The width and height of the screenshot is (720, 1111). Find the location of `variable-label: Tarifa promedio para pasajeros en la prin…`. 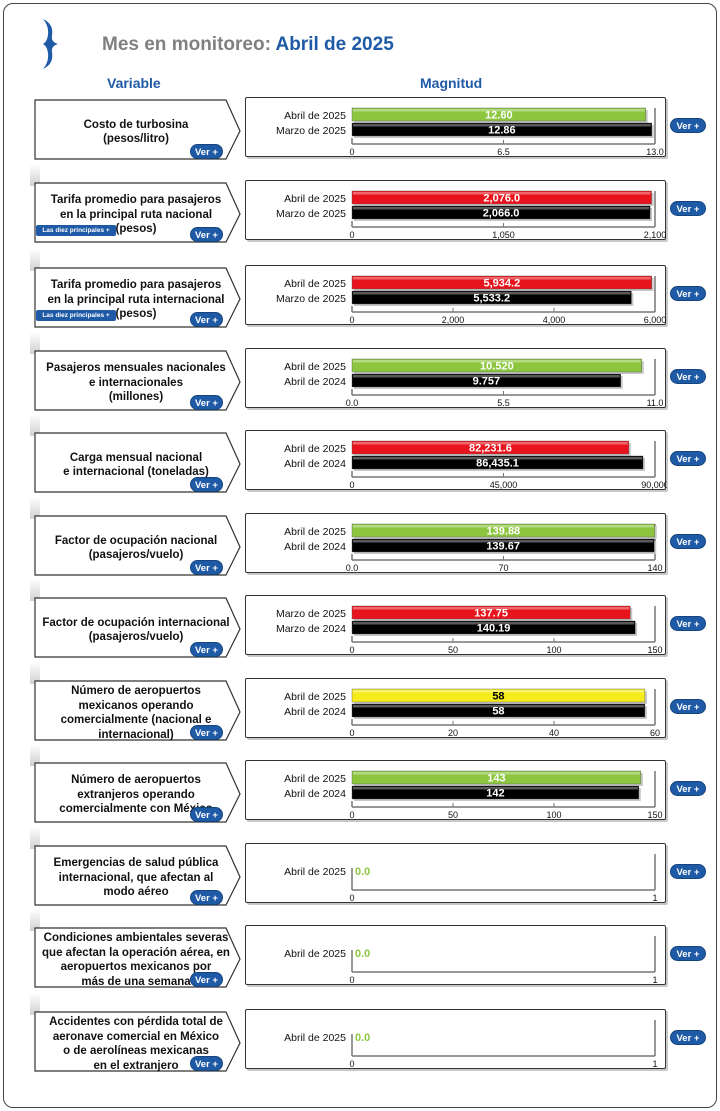

variable-label: Tarifa promedio para pasajeros en la prin… is located at coordinates (136, 215).